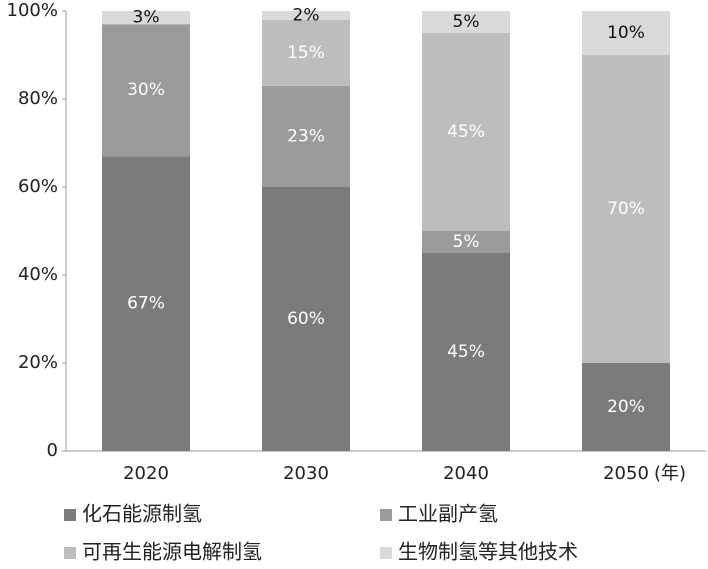 This screenshot has width=708, height=569. I want to click on x-tick-label: 2040, so click(466, 473).